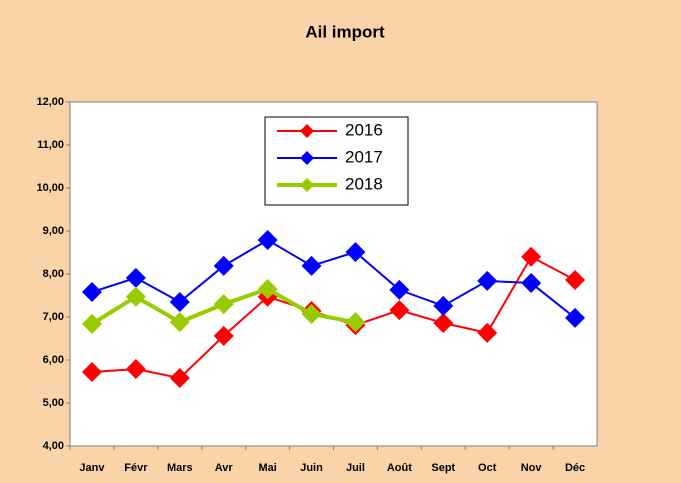 The height and width of the screenshot is (483, 681). Describe the element at coordinates (443, 468) in the screenshot. I see `x-tick-label: Sept` at that location.